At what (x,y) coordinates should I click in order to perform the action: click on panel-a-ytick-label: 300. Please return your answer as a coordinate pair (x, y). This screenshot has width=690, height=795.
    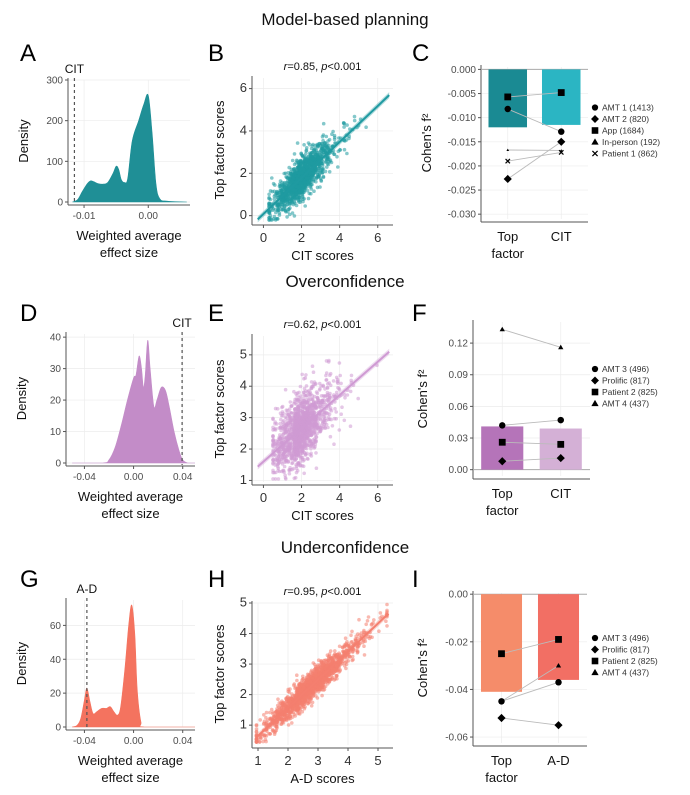
    Looking at the image, I should click on (54, 81).